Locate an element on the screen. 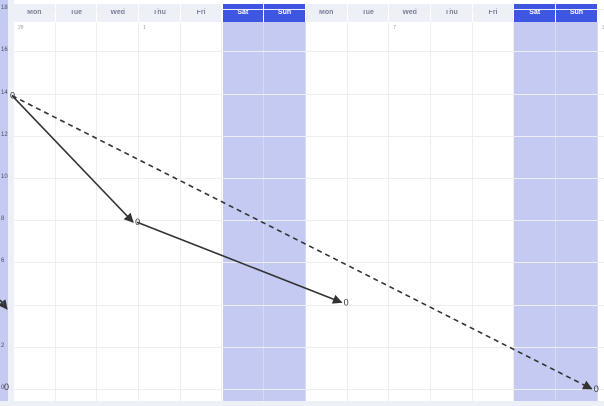 This screenshot has width=604, height=406. y-tick-label: 6 is located at coordinates (3, 261).